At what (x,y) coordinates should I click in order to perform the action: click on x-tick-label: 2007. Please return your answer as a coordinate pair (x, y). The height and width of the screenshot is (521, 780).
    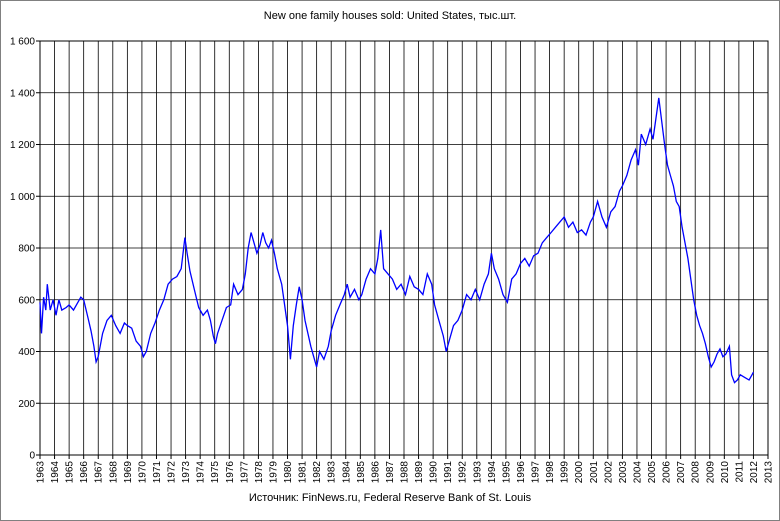
    Looking at the image, I should click on (681, 472).